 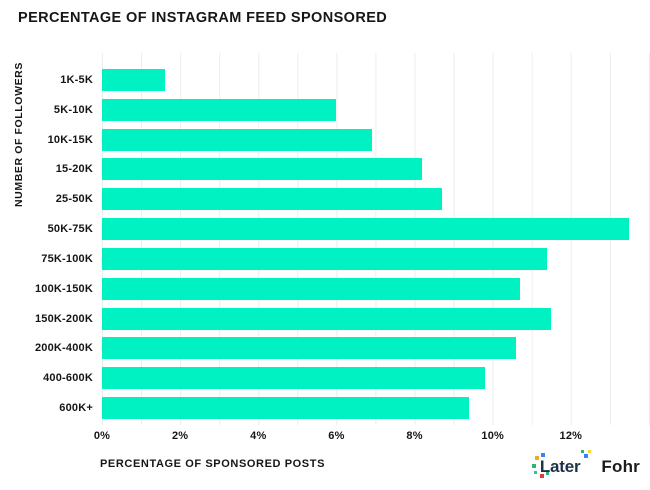 I want to click on bar-row: 75K-100K, so click(x=345, y=259).